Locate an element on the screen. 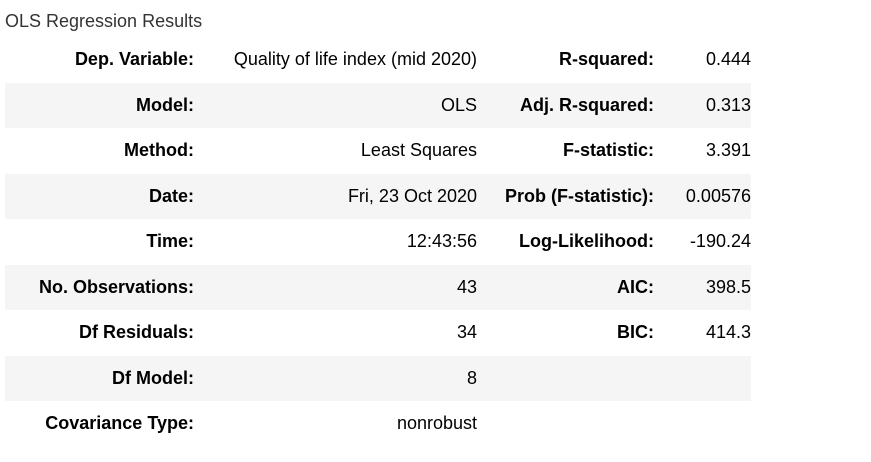  row-label-right: Prob (F-statistic): is located at coordinates (579, 195).